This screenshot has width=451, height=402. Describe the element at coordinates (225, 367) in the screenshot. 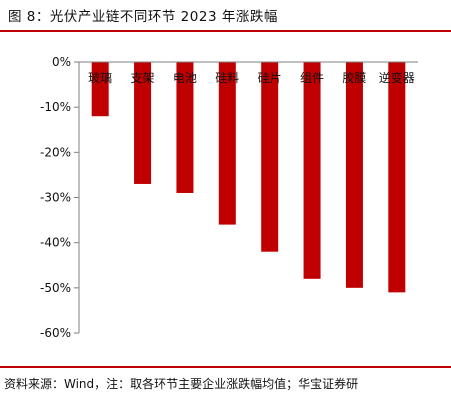

I see `source-divider` at that location.